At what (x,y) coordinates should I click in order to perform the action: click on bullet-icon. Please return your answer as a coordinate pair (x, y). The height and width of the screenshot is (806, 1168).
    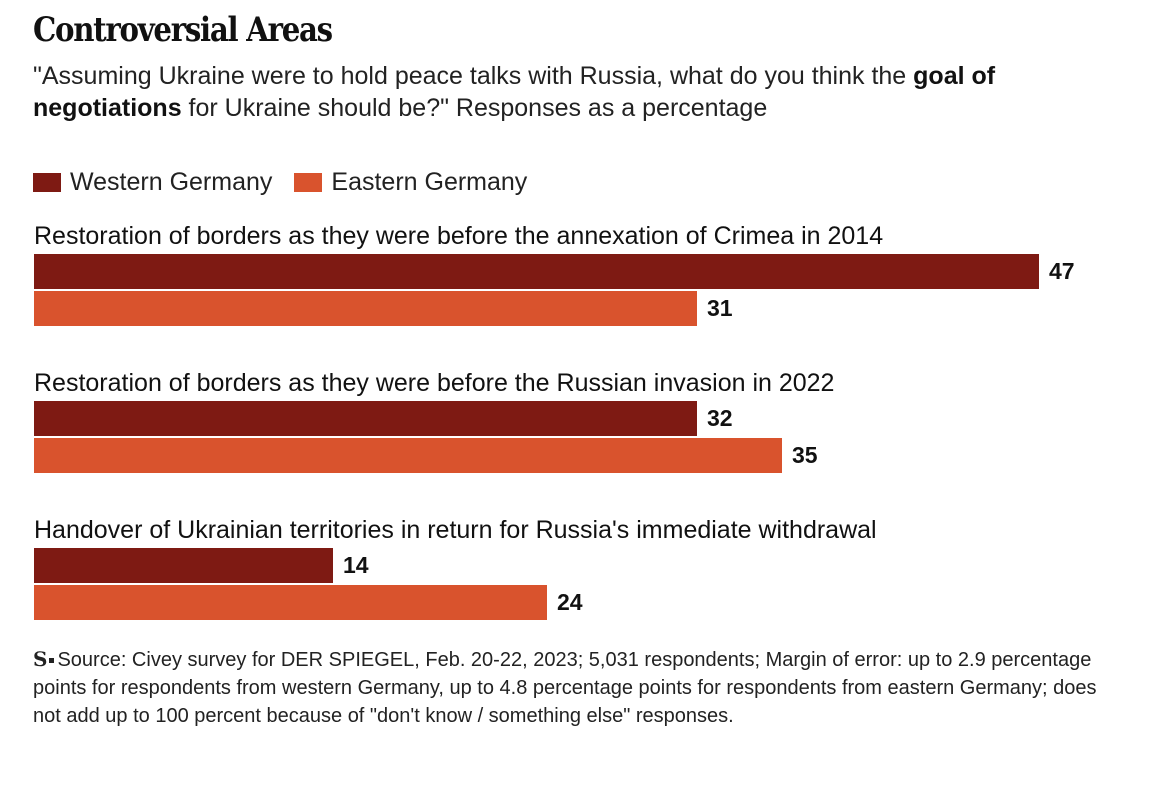
    Looking at the image, I should click on (52, 661).